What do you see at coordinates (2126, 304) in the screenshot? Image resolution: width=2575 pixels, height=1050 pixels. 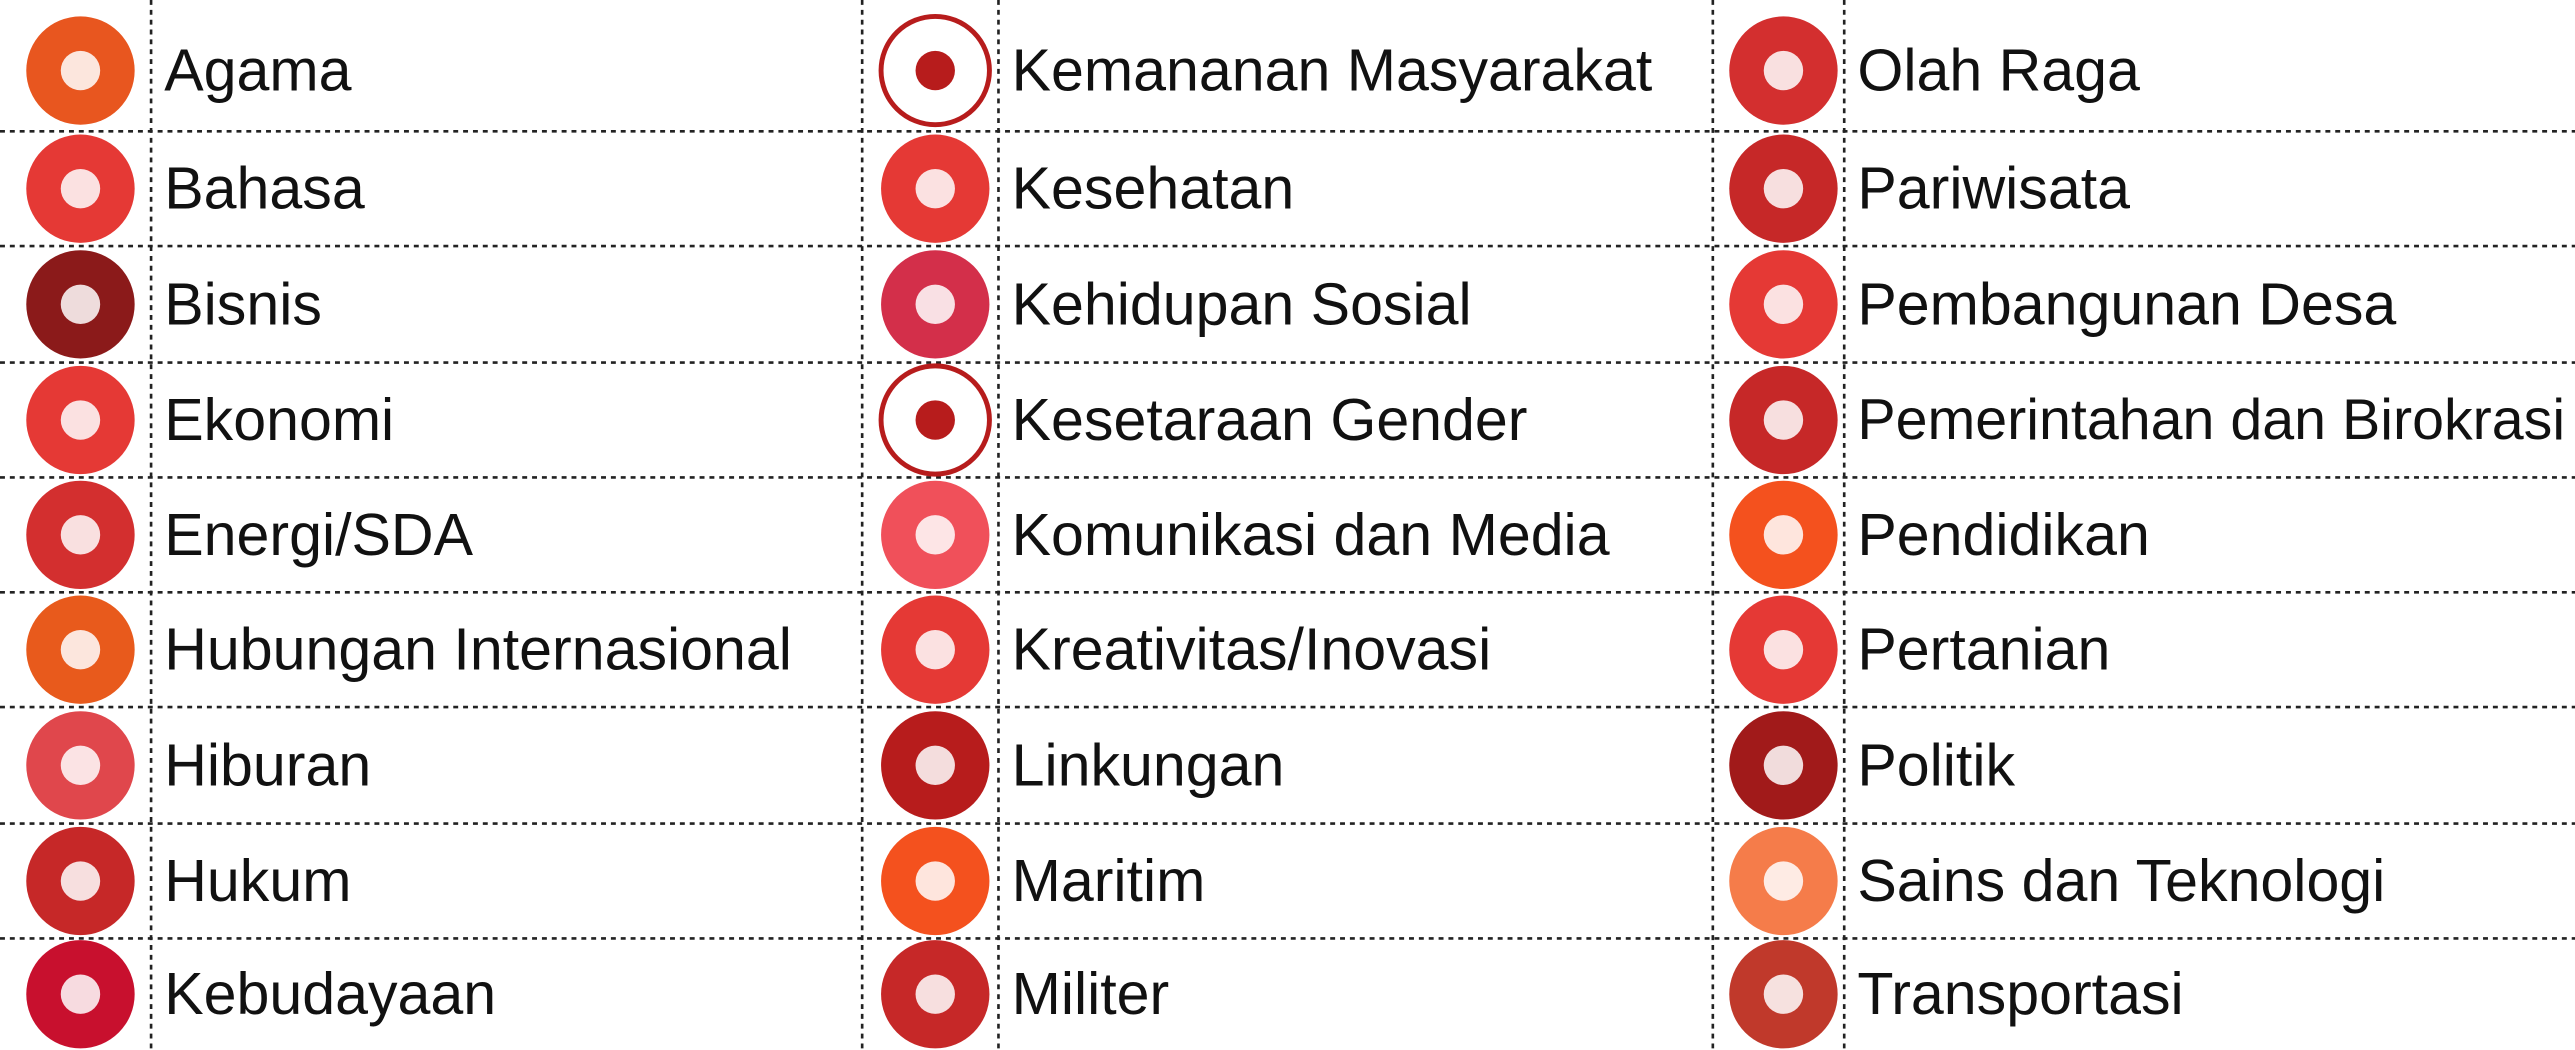 I see `category-label: Pembangunan Desa` at bounding box center [2126, 304].